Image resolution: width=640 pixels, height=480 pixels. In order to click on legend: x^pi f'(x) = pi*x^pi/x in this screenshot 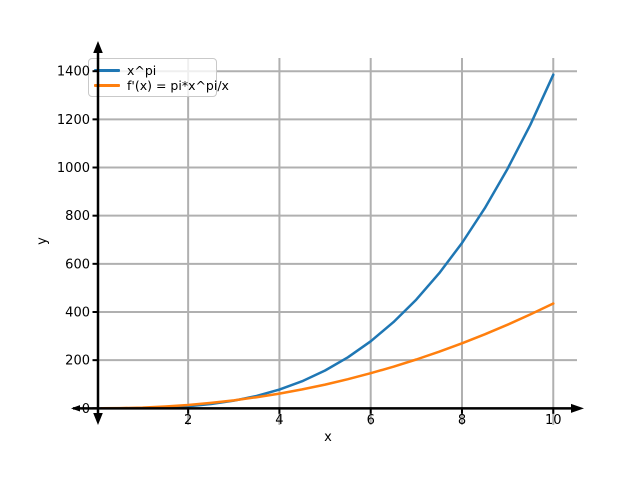, I will do `click(158, 77)`.